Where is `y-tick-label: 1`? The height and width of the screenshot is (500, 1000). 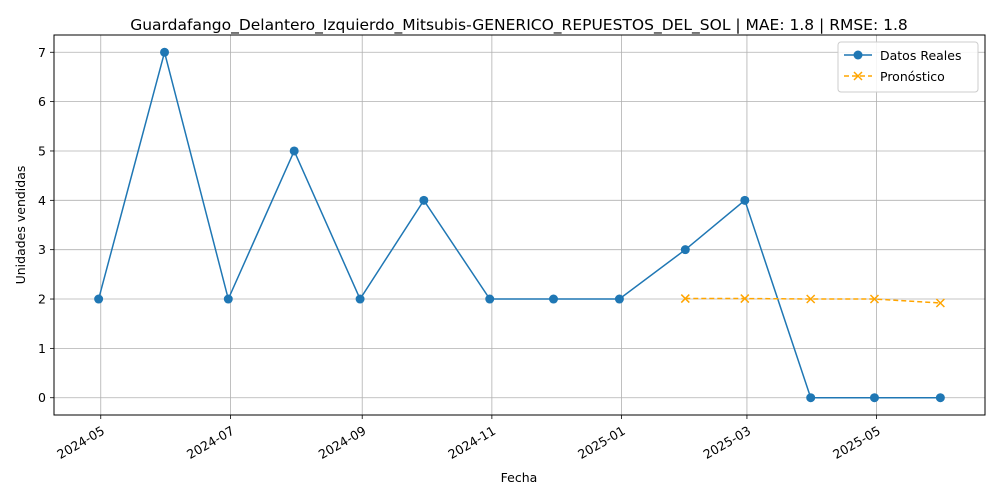 y-tick-label: 1 is located at coordinates (42, 348).